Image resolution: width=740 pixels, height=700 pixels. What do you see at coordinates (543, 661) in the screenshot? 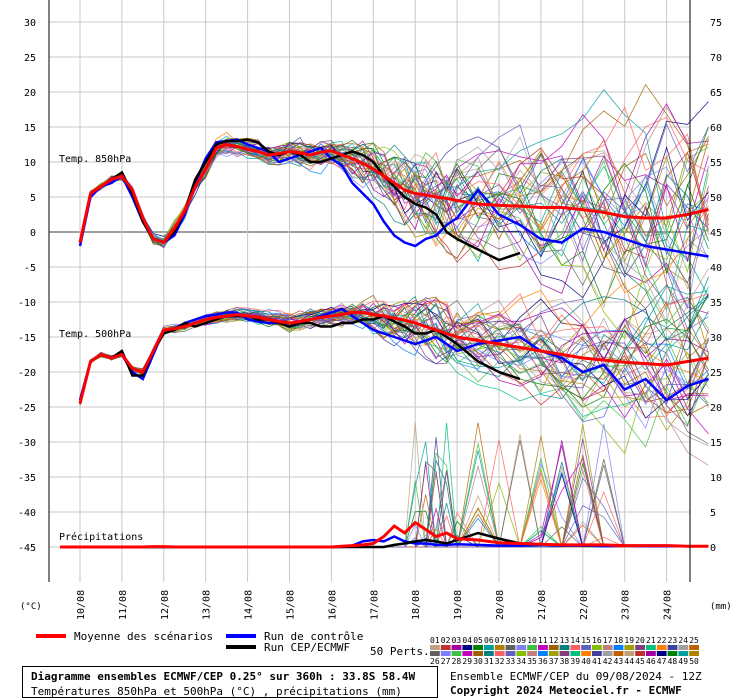
I see `pert-number: 36` at bounding box center [543, 661].